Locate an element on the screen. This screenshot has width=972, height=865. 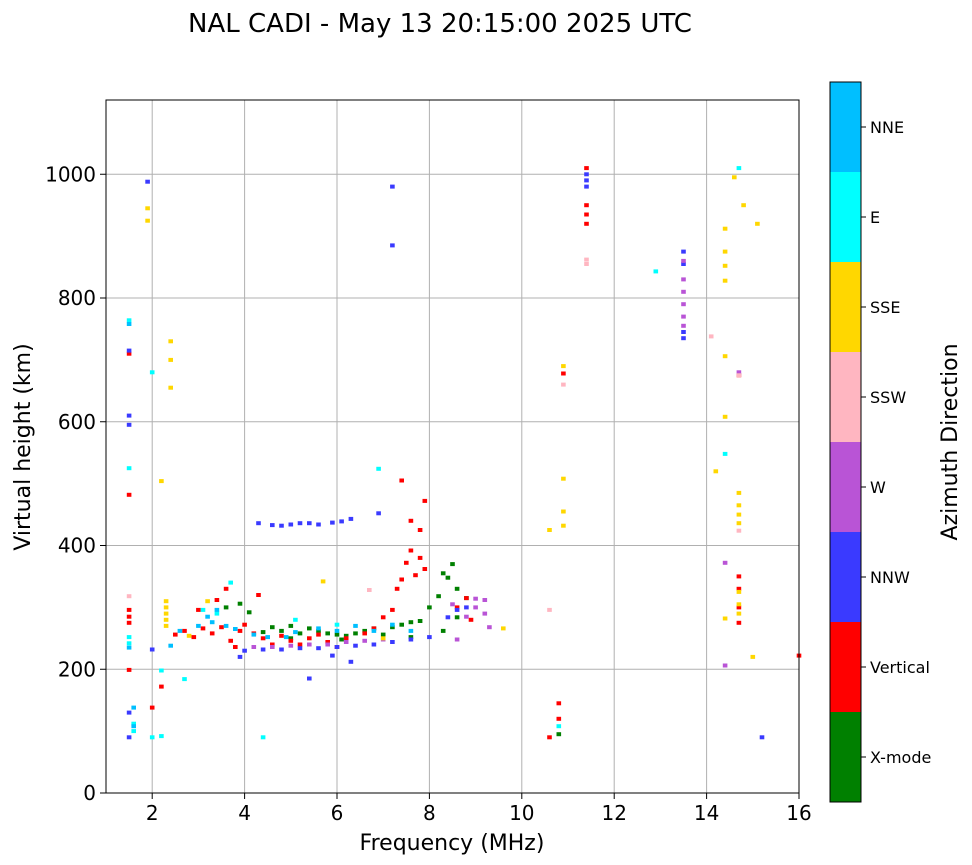
x-axis-label: Frequency (MHz) is located at coordinates (452, 843).